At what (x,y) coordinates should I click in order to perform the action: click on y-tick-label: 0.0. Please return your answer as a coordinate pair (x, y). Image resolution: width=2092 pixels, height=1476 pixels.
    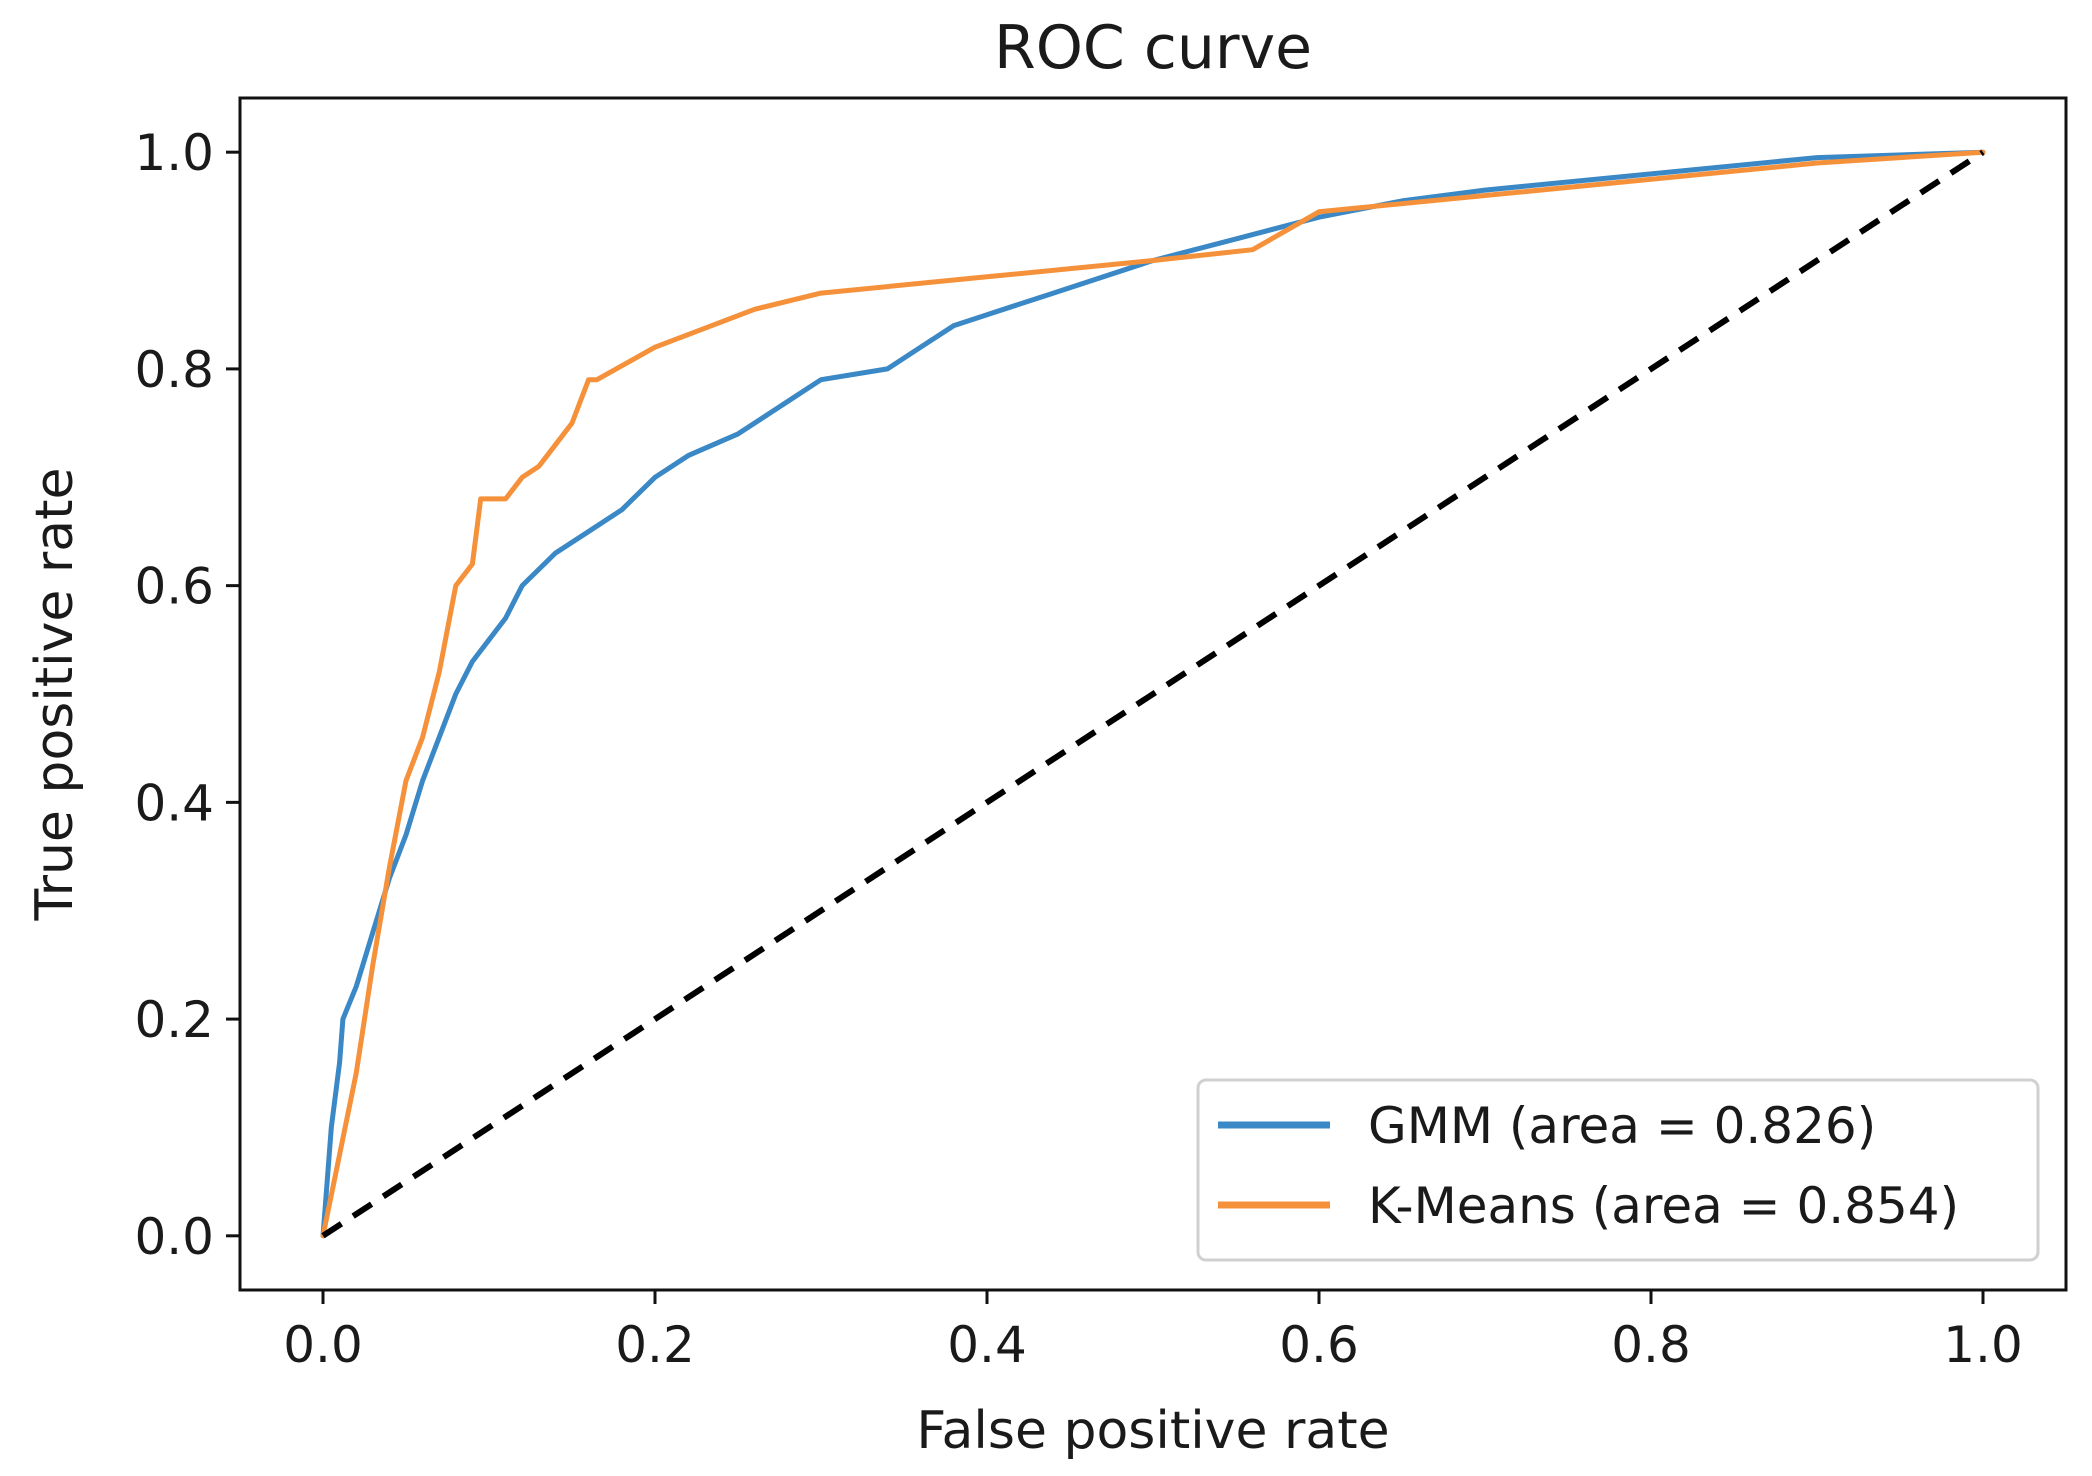
    Looking at the image, I should click on (174, 1237).